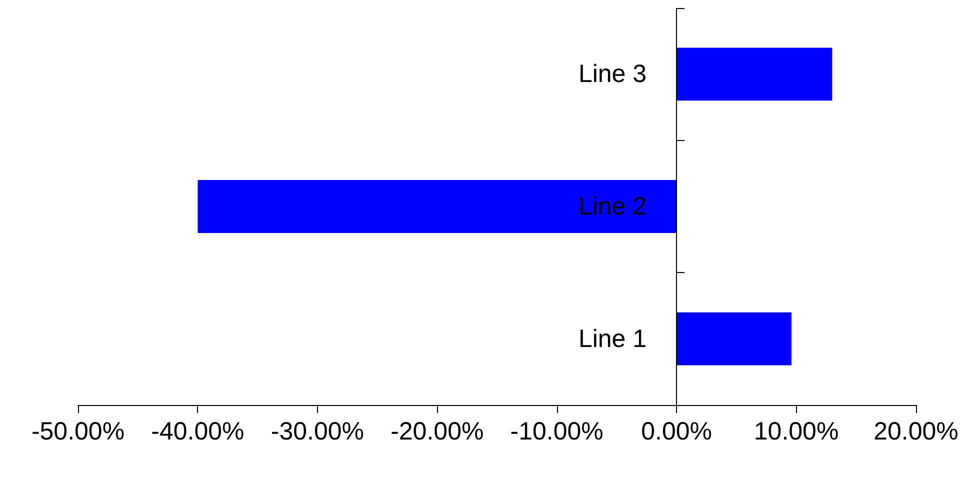  I want to click on x-tick-label: -40.00%, so click(197, 432).